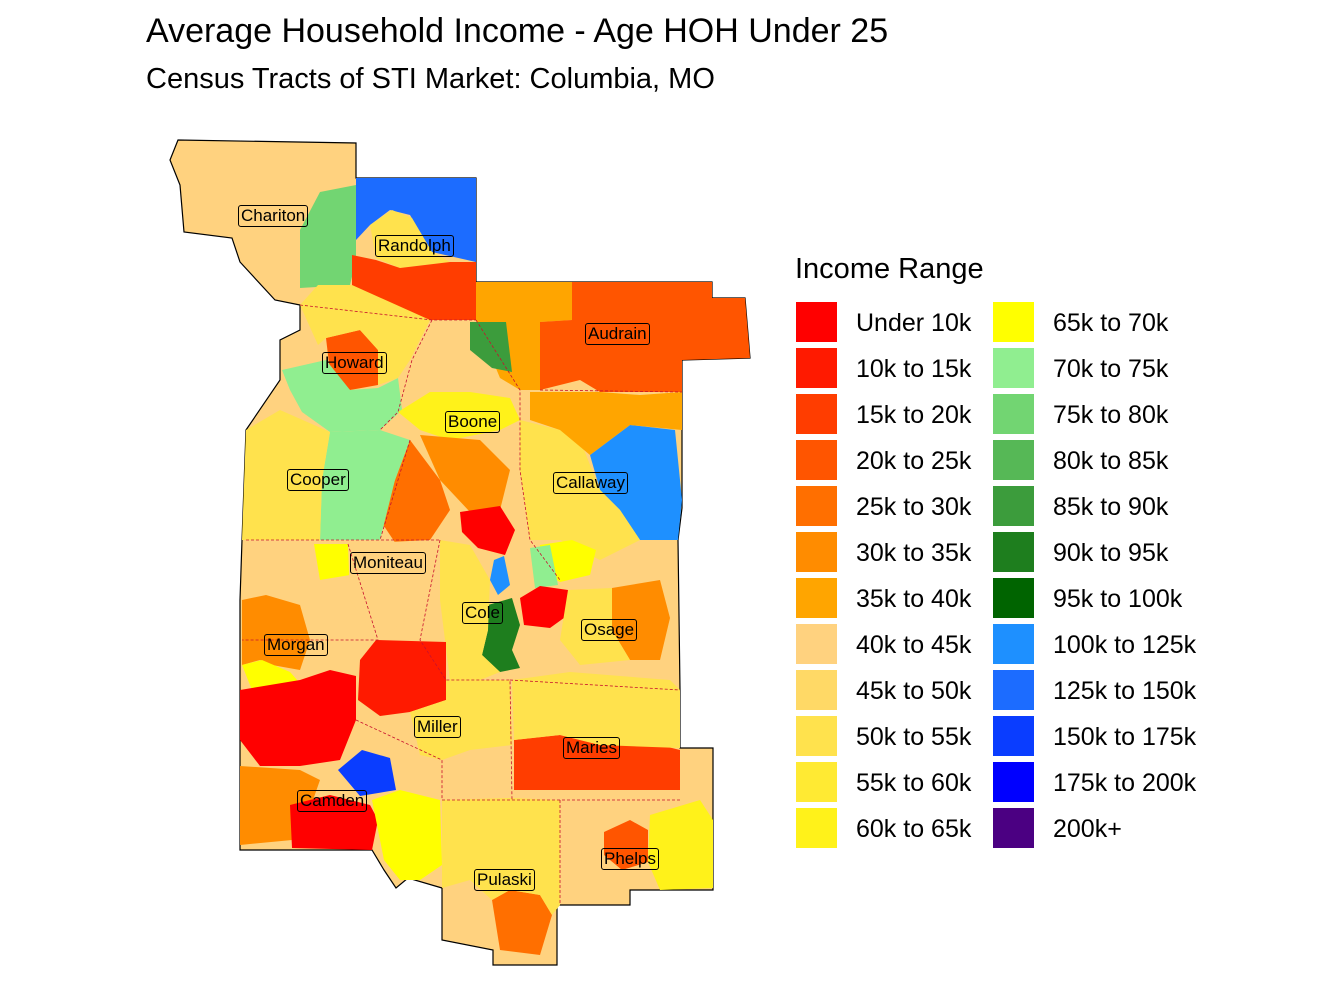 This screenshot has height=1008, width=1344. What do you see at coordinates (414, 246) in the screenshot?
I see `county-label-randolph: Randolph` at bounding box center [414, 246].